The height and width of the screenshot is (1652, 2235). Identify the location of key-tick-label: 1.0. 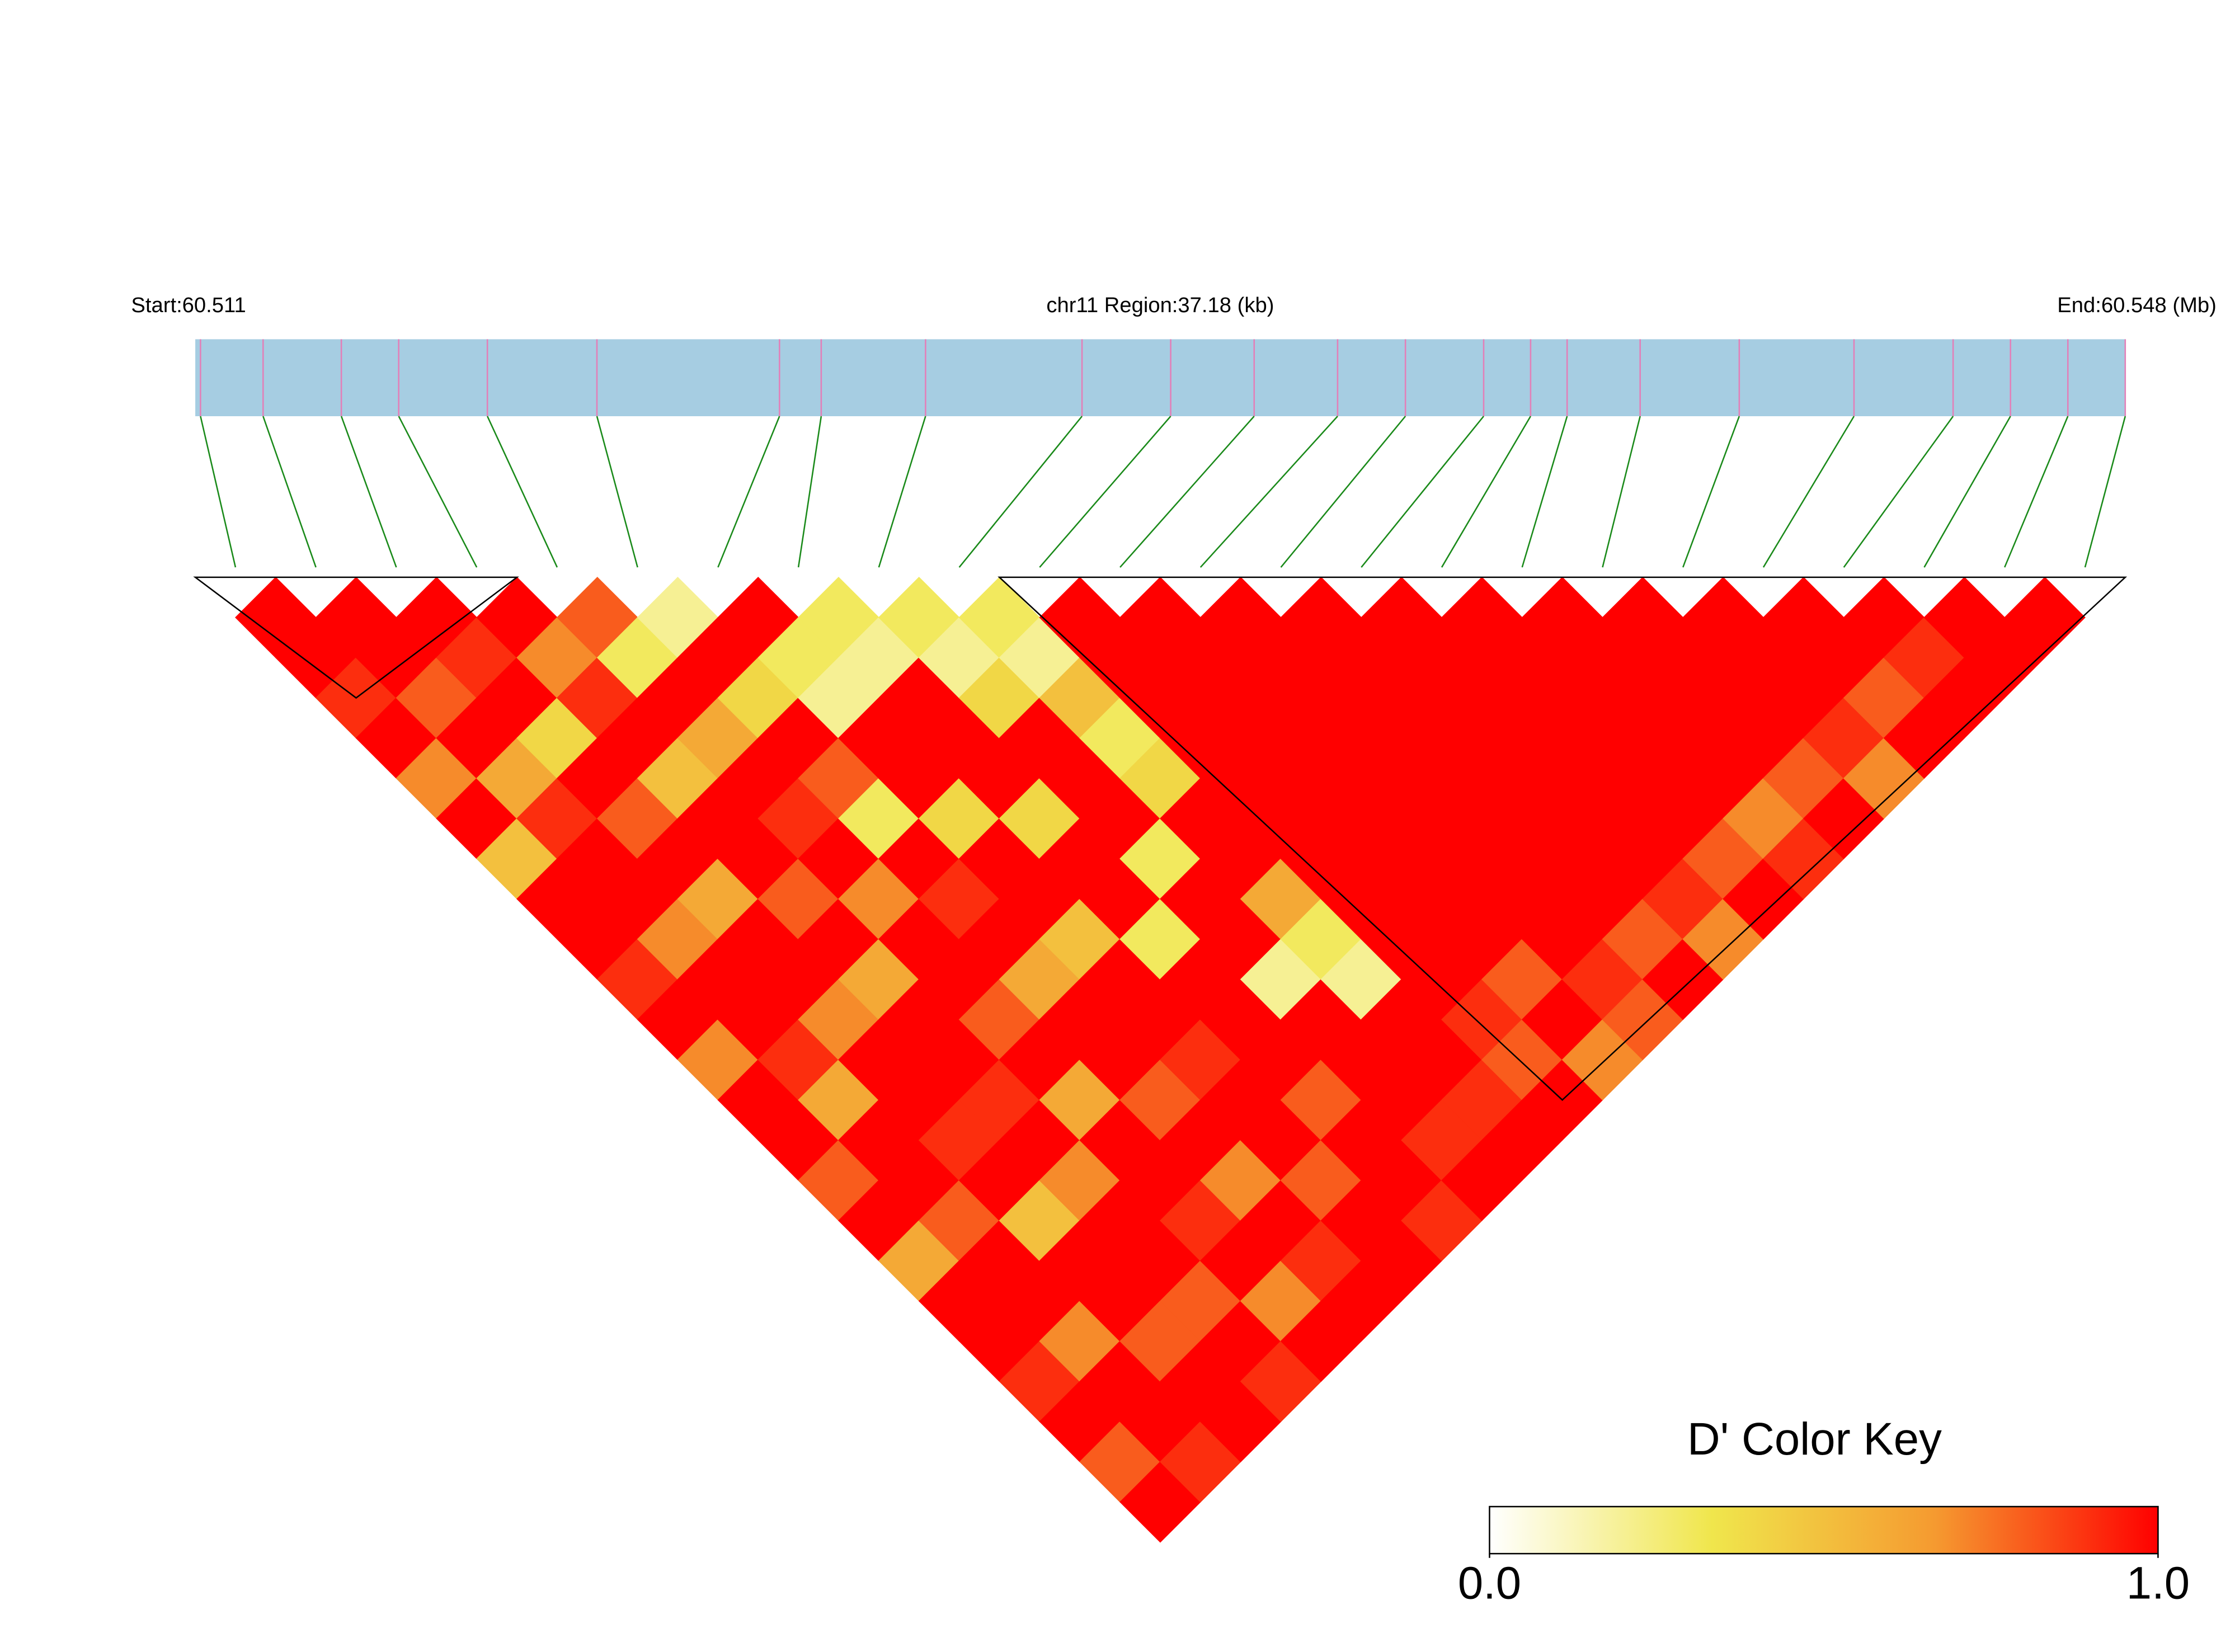
(2158, 1582).